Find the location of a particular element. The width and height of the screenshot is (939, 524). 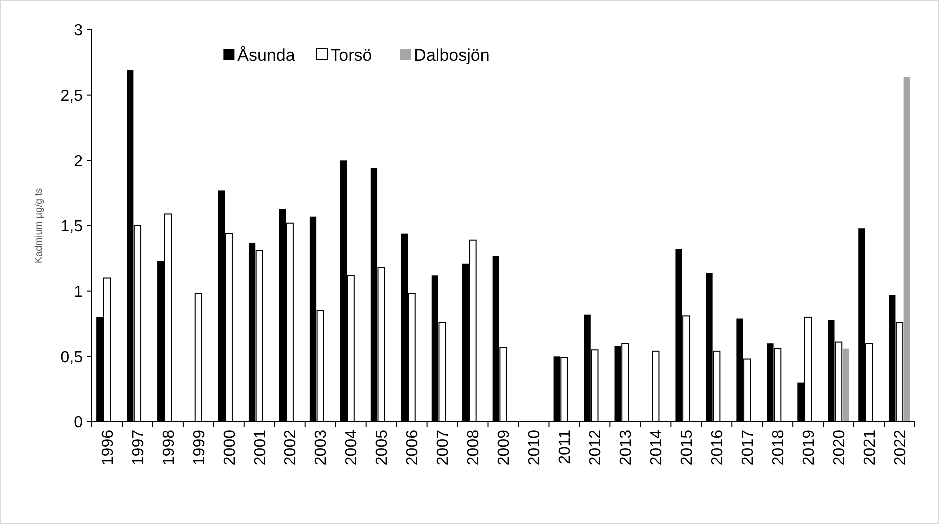

x-tick-label: 2021 is located at coordinates (870, 448).